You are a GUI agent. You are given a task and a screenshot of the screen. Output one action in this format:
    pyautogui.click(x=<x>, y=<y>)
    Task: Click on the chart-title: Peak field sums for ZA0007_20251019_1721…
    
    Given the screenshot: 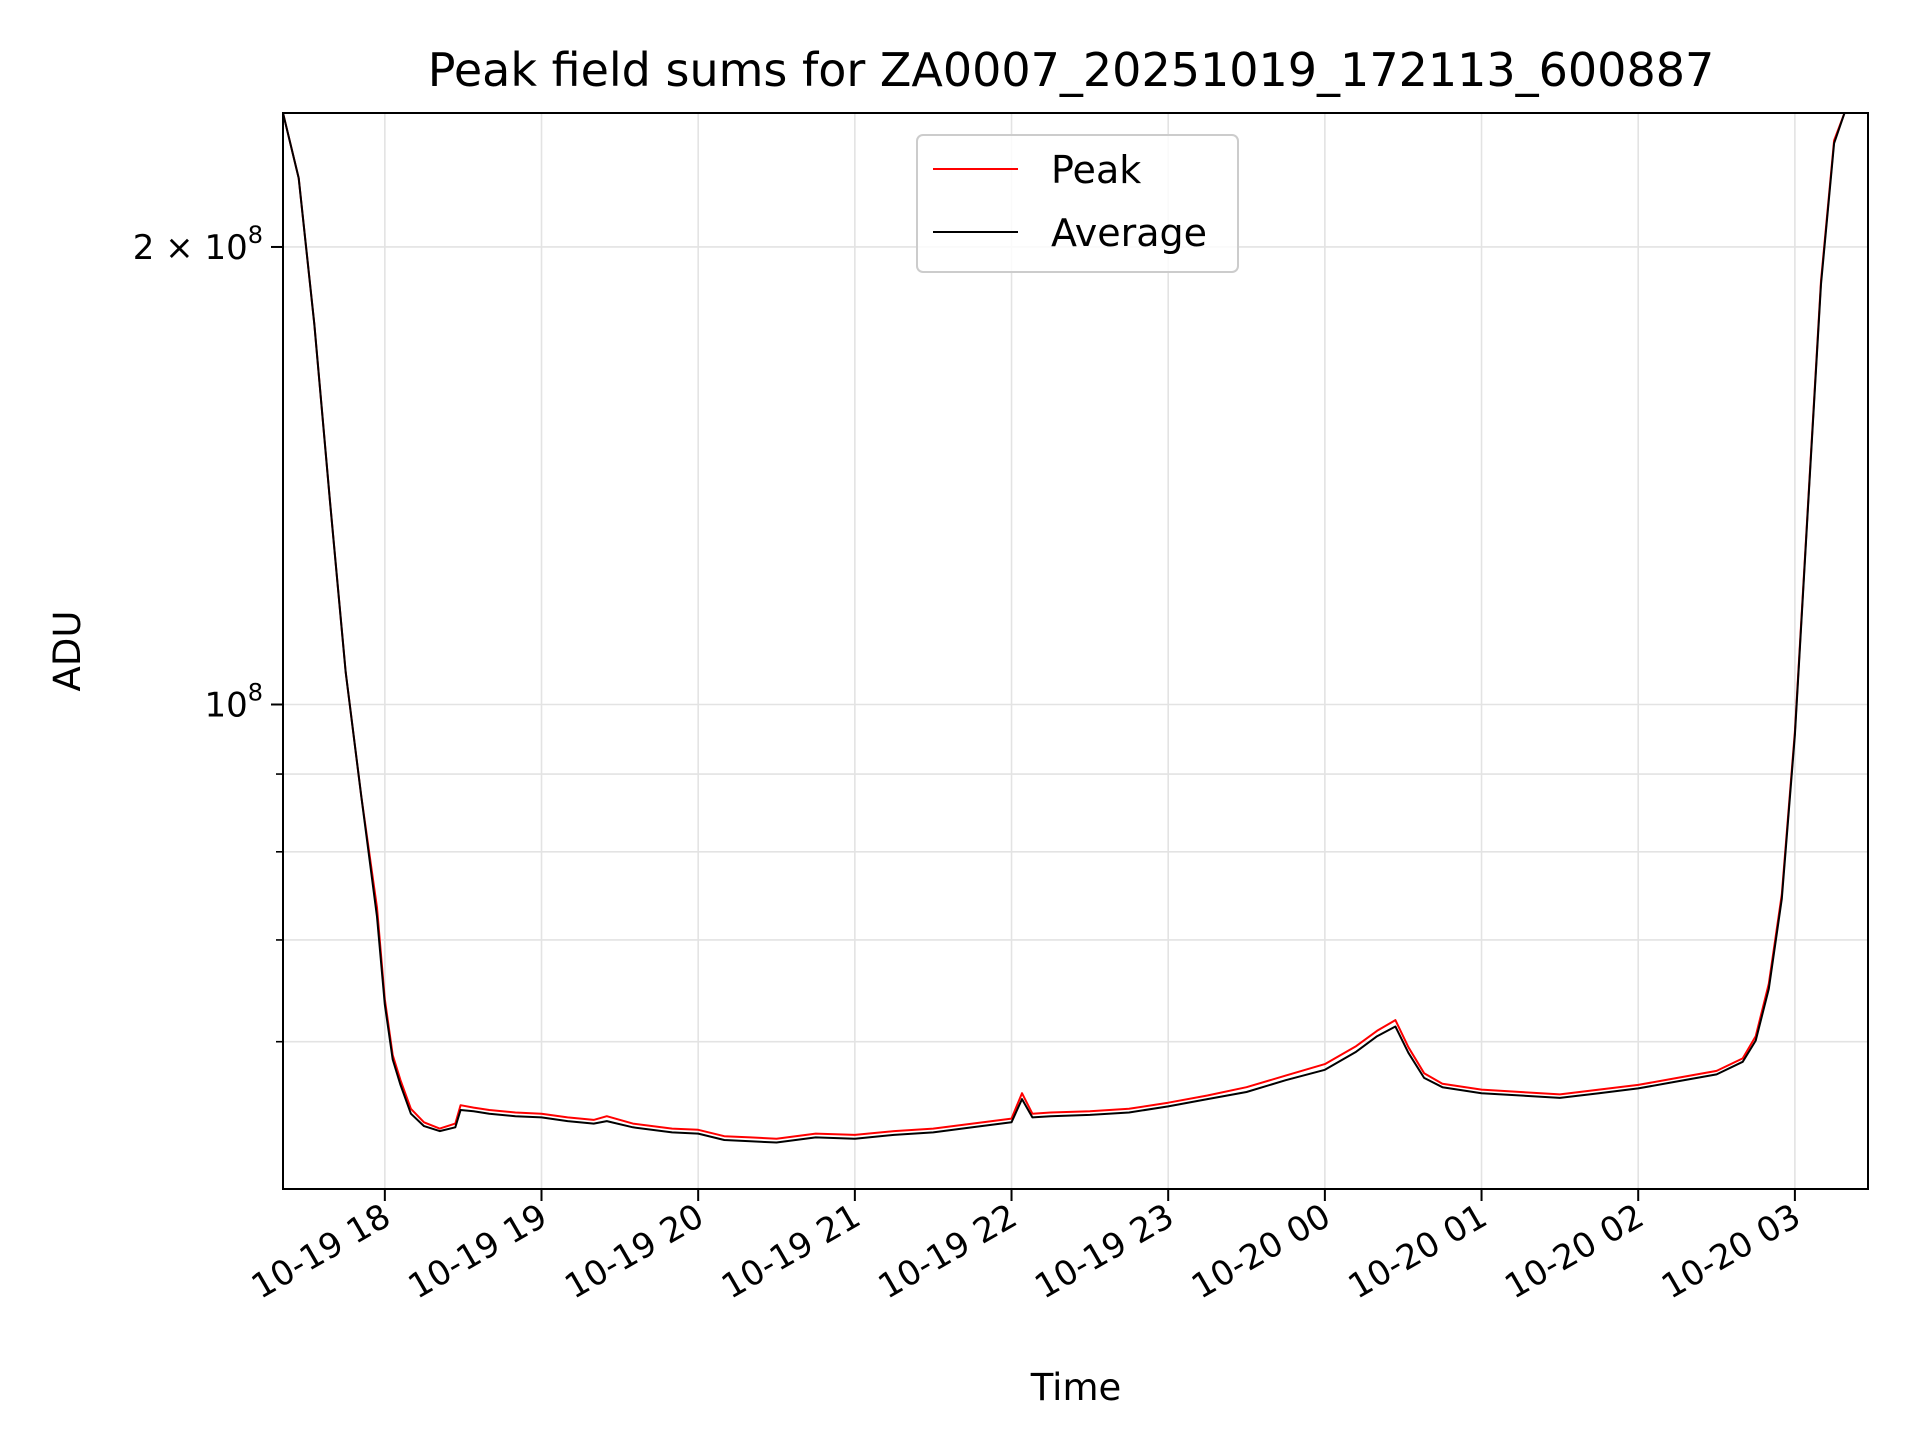 What is the action you would take?
    pyautogui.click(x=1071, y=70)
    